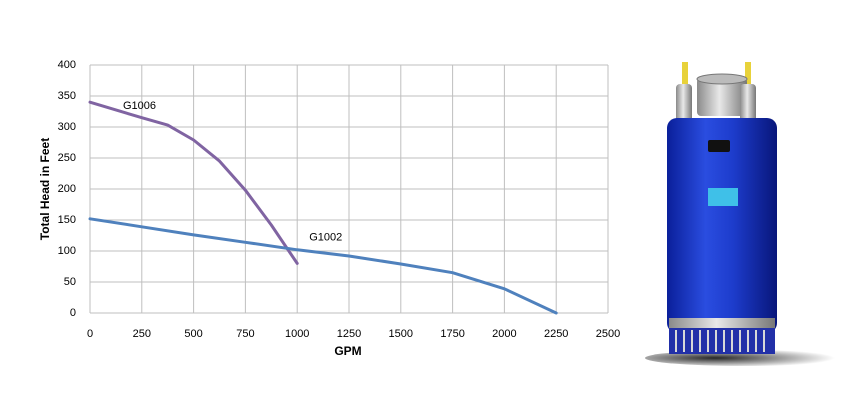  What do you see at coordinates (73, 313) in the screenshot?
I see `y-tick-label: 0` at bounding box center [73, 313].